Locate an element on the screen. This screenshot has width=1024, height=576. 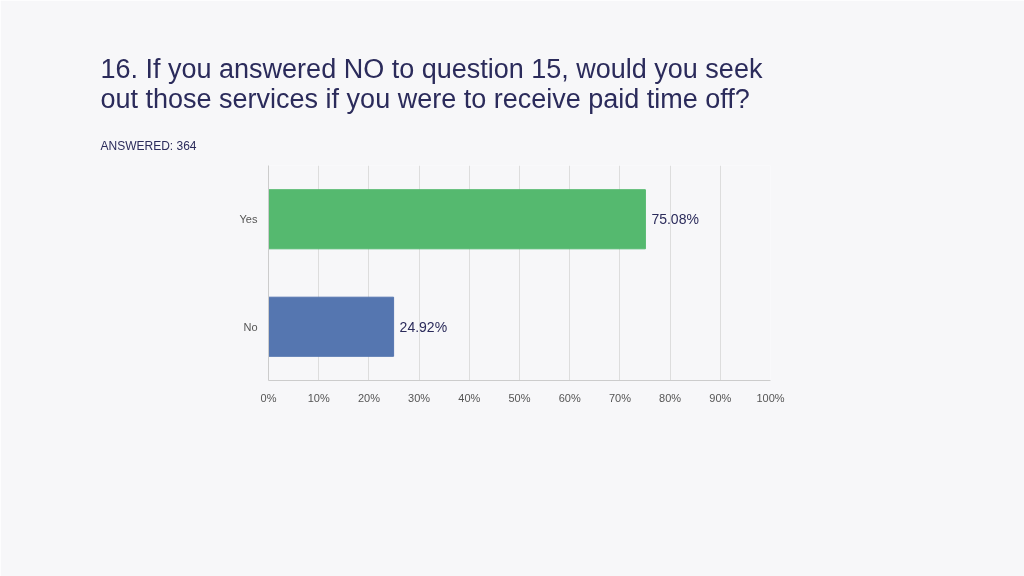
x-tick-label: 0% is located at coordinates (268, 397).